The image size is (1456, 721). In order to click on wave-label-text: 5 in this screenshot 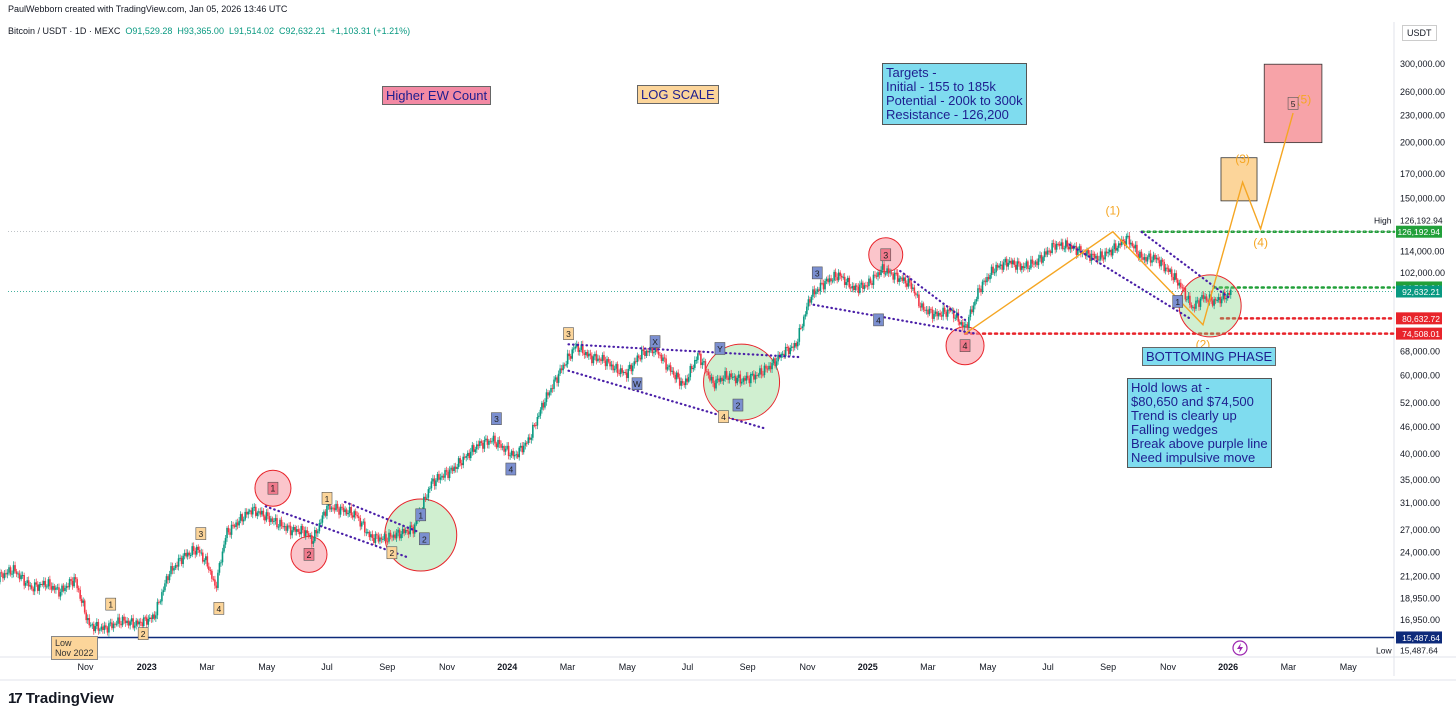, I will do `click(1293, 104)`.